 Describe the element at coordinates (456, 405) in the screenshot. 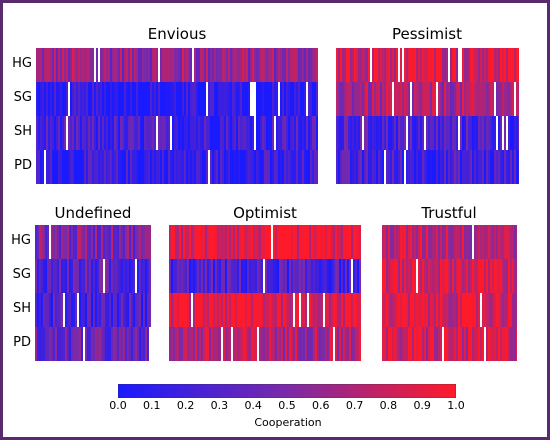

I see `colorbar-tick-label: 1.0` at that location.